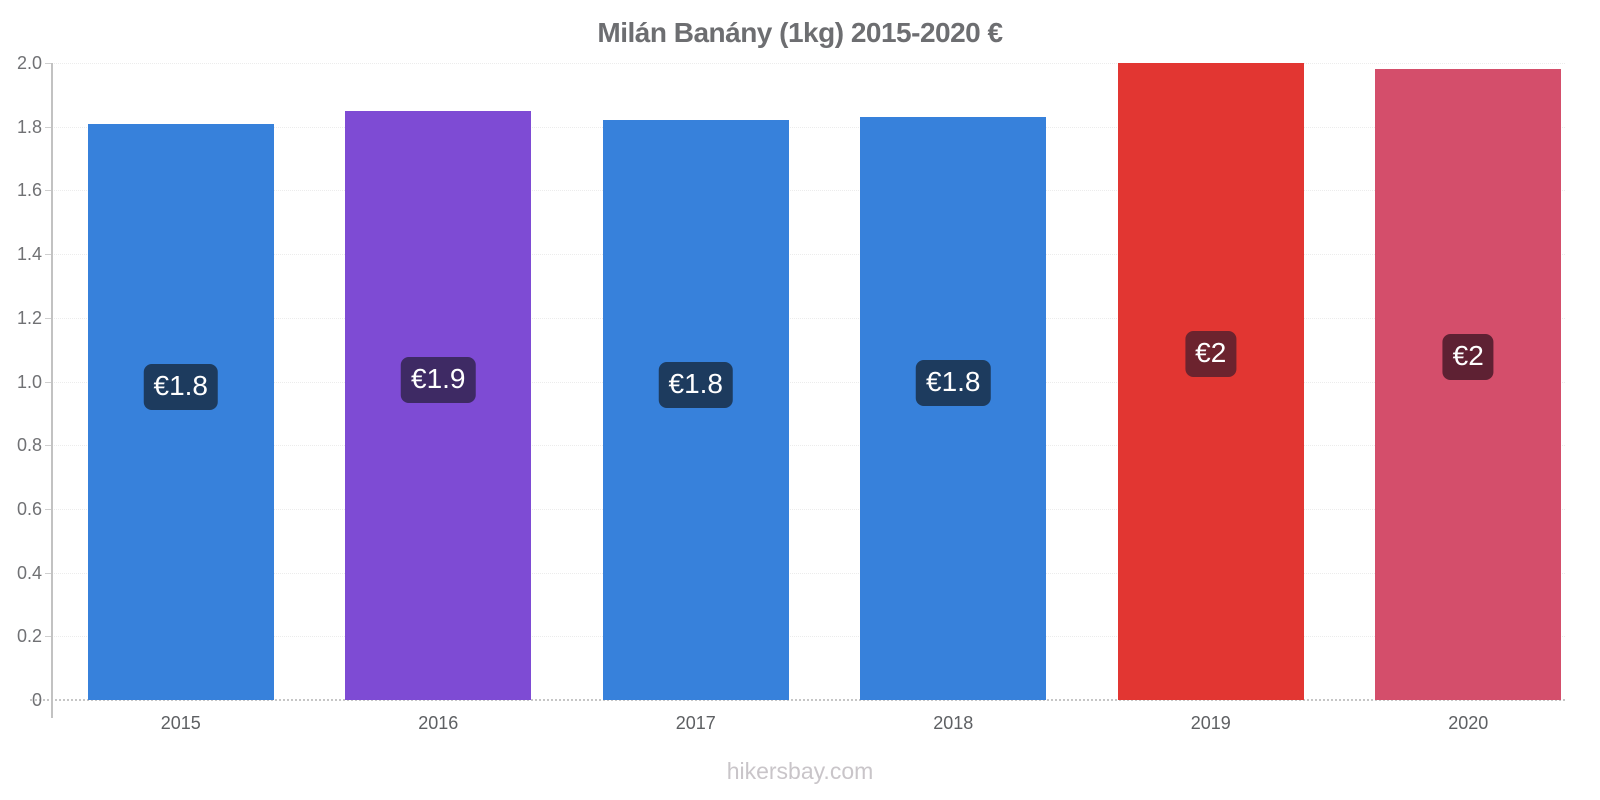 The image size is (1600, 800). I want to click on bar-value-badge-2017: €1.8, so click(695, 385).